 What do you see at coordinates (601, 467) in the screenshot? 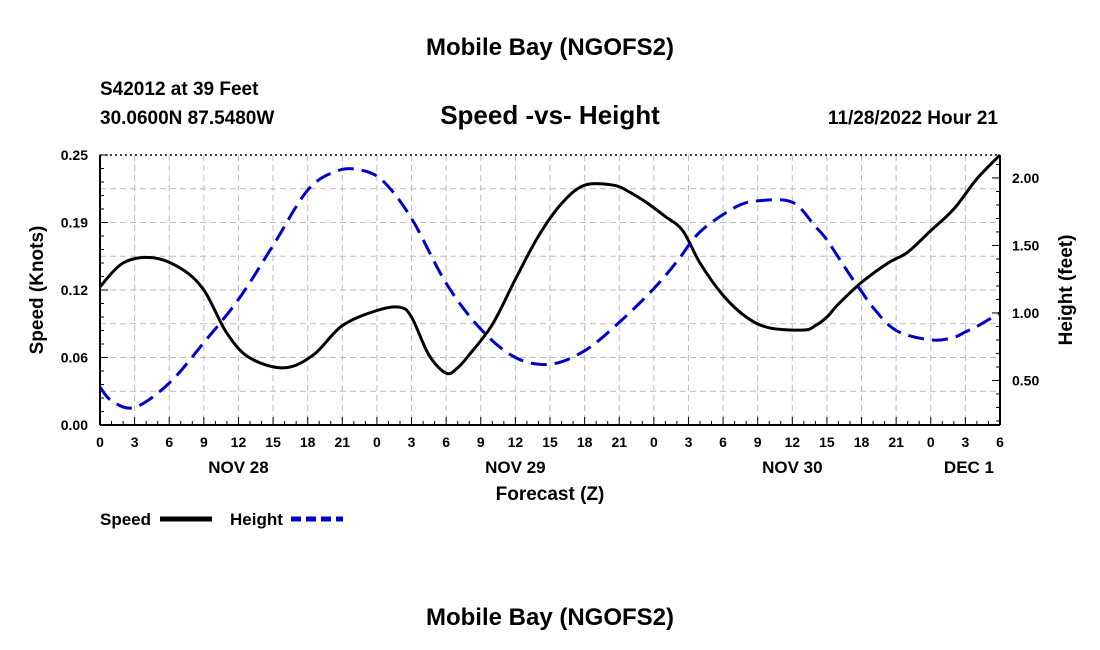
I see `day-labels: NOV 28 NOV 29 NOV 30 DEC 1` at bounding box center [601, 467].